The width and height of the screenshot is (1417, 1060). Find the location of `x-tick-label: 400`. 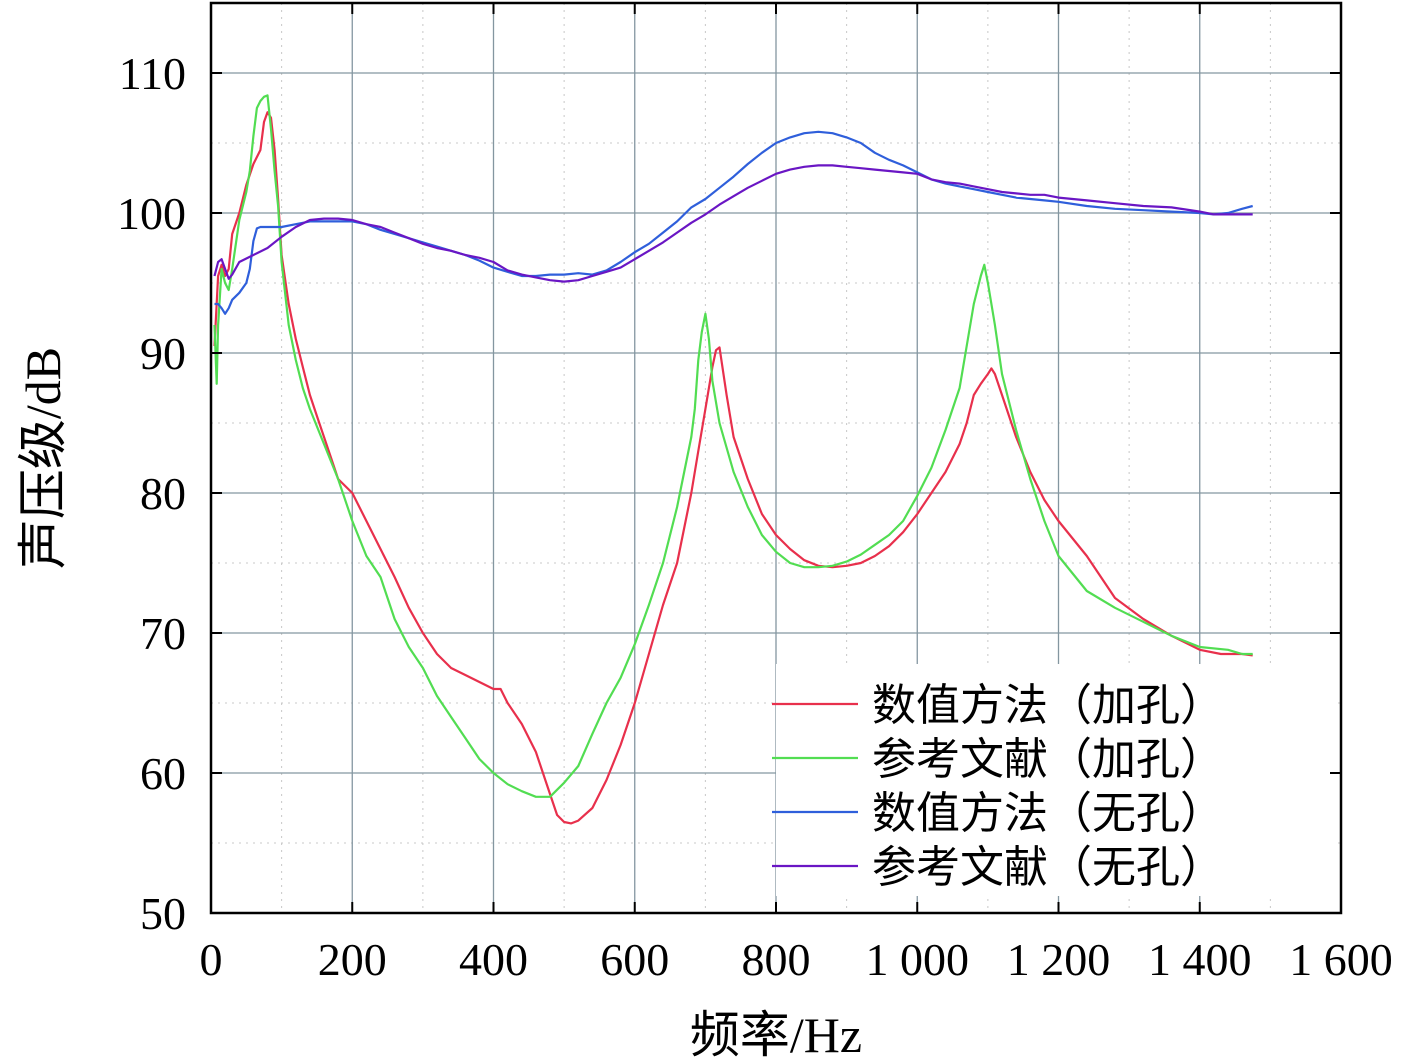

x-tick-label: 400 is located at coordinates (493, 959).